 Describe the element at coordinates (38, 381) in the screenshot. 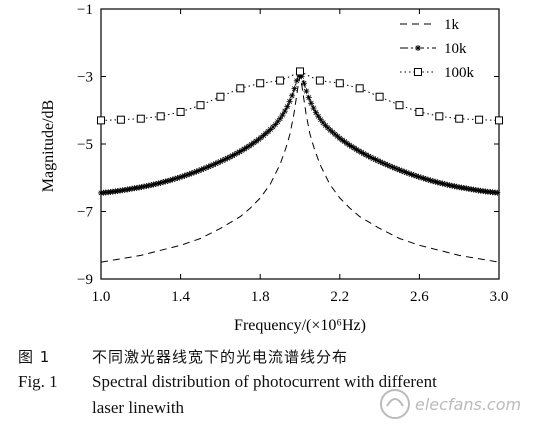

I see `caption-english-number: Fig. 1` at that location.